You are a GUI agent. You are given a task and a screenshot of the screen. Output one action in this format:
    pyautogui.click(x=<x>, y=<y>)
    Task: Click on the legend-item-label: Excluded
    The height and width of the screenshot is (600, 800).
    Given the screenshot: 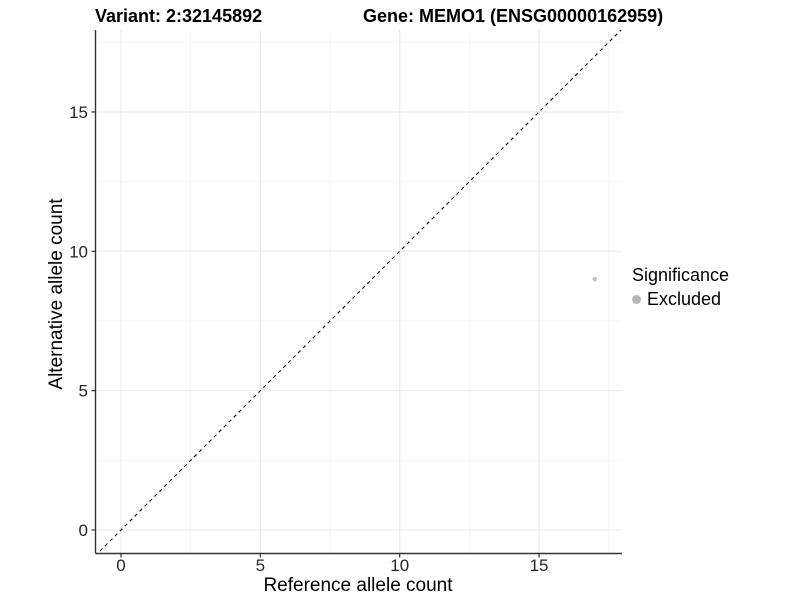 What is the action you would take?
    pyautogui.click(x=684, y=299)
    